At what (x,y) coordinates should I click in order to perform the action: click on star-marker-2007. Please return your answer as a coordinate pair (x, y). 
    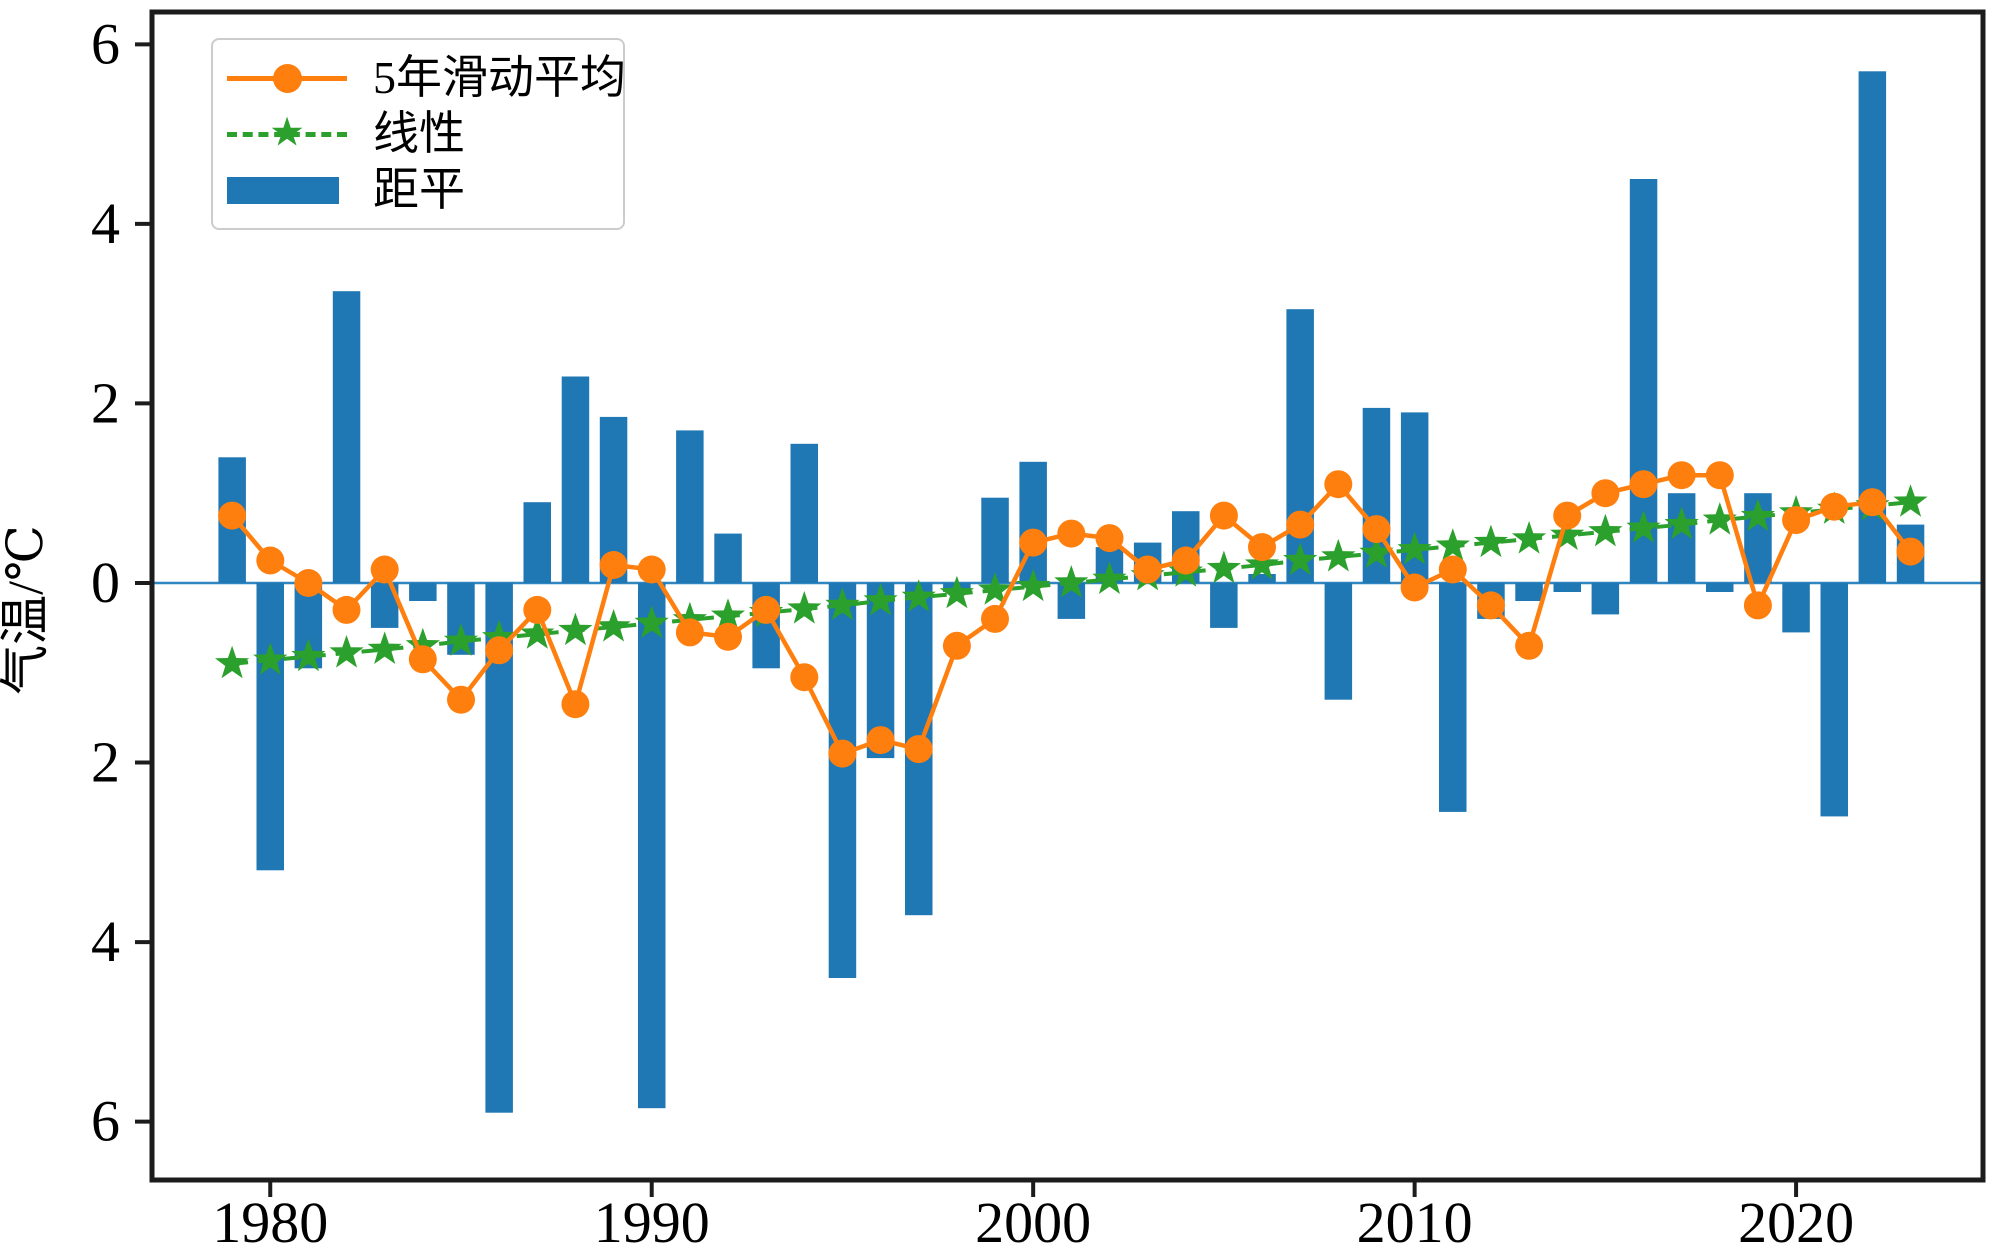
    Looking at the image, I should click on (1300, 559).